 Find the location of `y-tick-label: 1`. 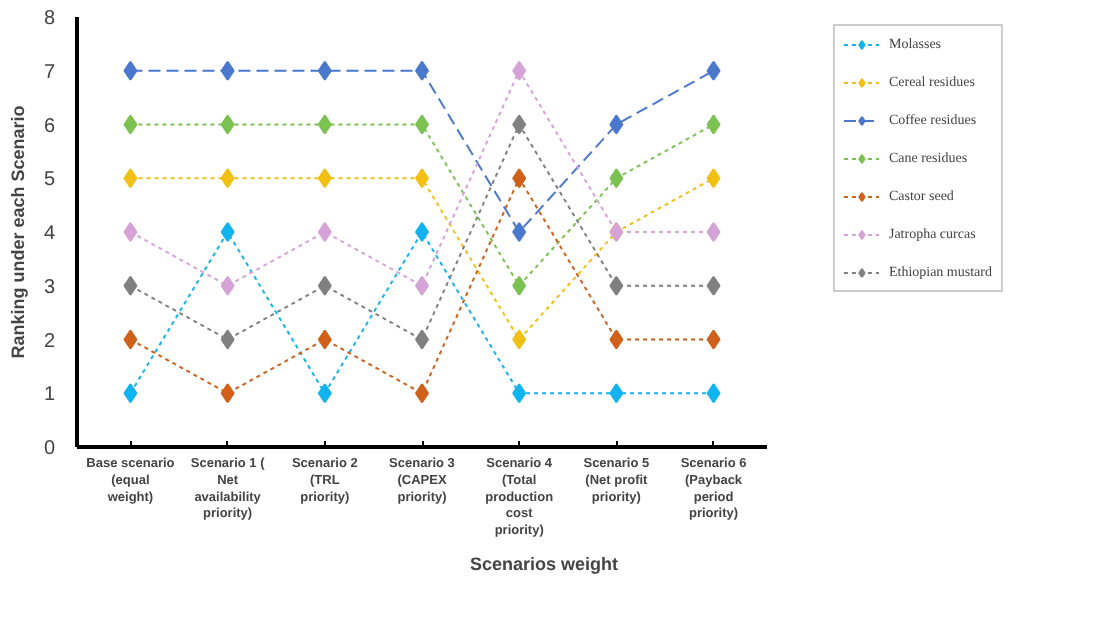

y-tick-label: 1 is located at coordinates (49, 395).